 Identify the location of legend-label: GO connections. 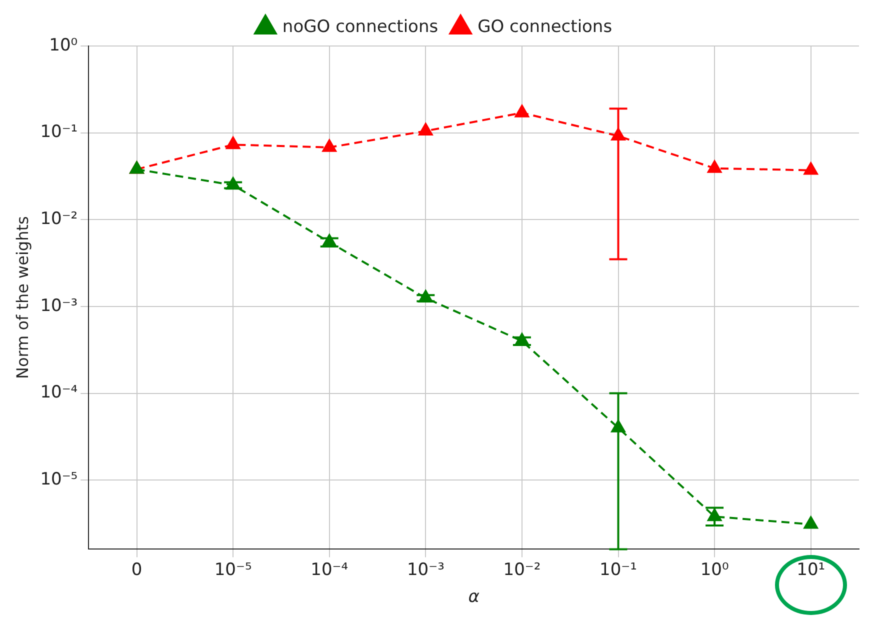
(545, 26).